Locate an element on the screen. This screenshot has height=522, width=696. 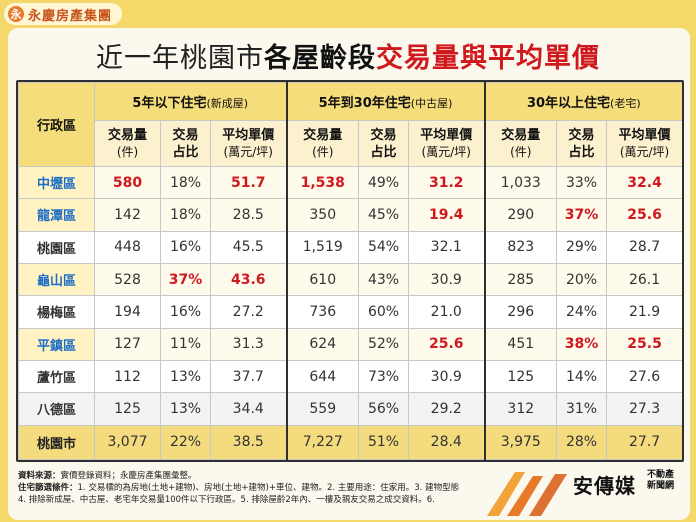
data-cell: 142 is located at coordinates (127, 215).